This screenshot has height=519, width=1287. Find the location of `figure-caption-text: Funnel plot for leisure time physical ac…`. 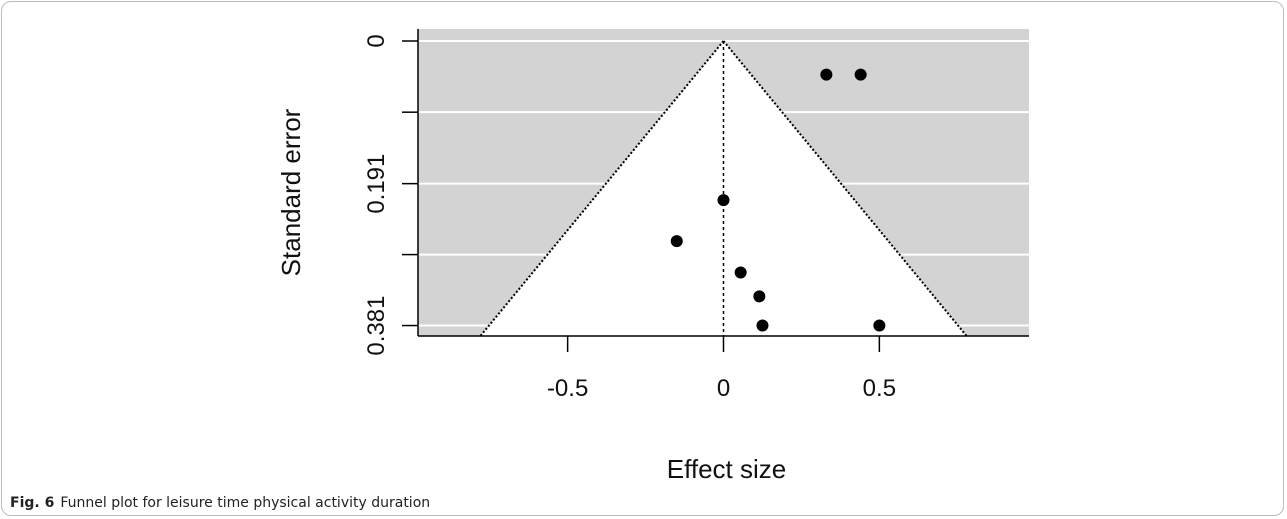

figure-caption-text: Funnel plot for leisure time physical ac… is located at coordinates (245, 503).